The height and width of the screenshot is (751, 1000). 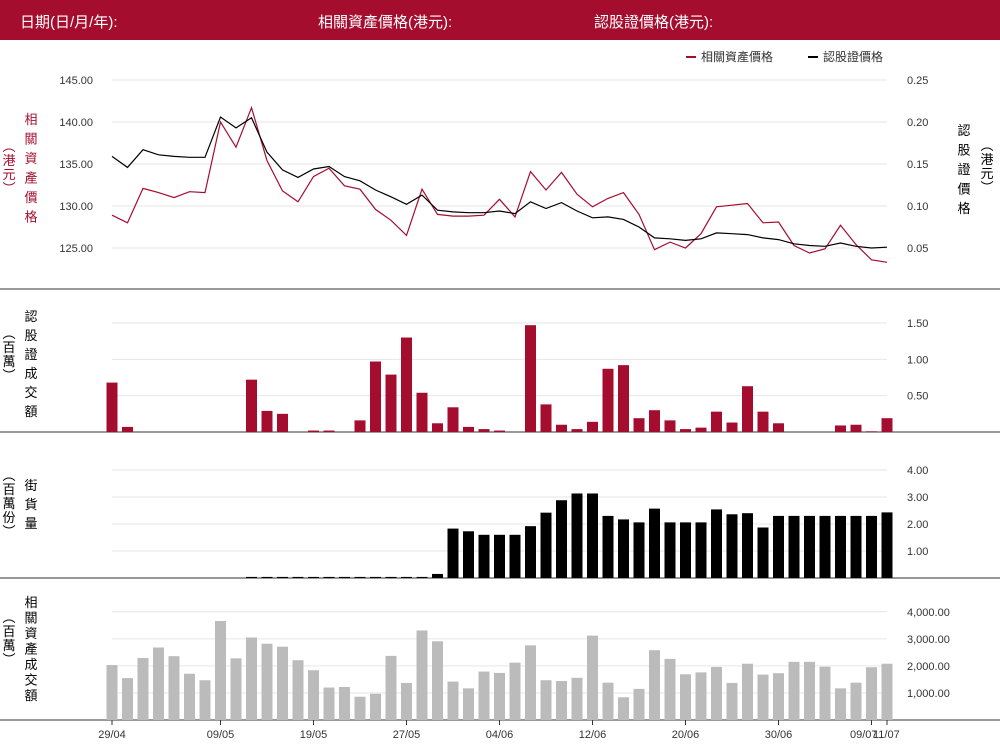 What do you see at coordinates (76, 249) in the screenshot?
I see `left-y-tick-label: 125.00` at bounding box center [76, 249].